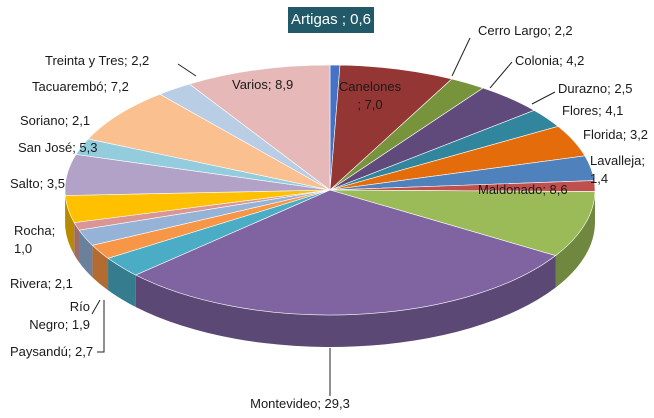 This screenshot has width=654, height=418. I want to click on data-label: Rivera; 2,1, so click(41, 283).